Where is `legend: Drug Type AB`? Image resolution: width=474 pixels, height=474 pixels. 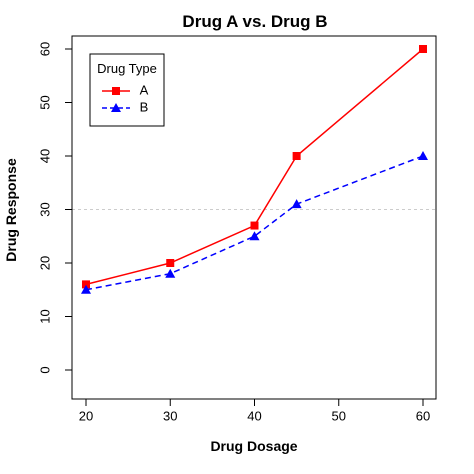
legend: Drug Type AB is located at coordinates (127, 90).